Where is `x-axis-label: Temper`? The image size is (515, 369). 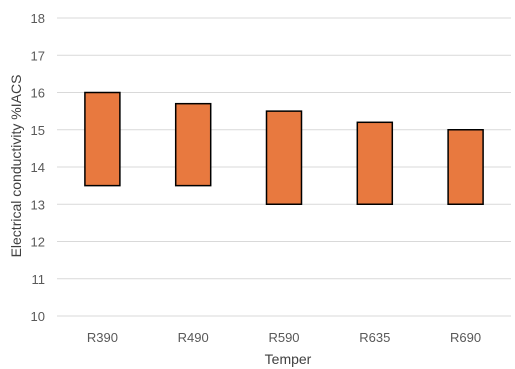
x-axis-label: Temper is located at coordinates (288, 359).